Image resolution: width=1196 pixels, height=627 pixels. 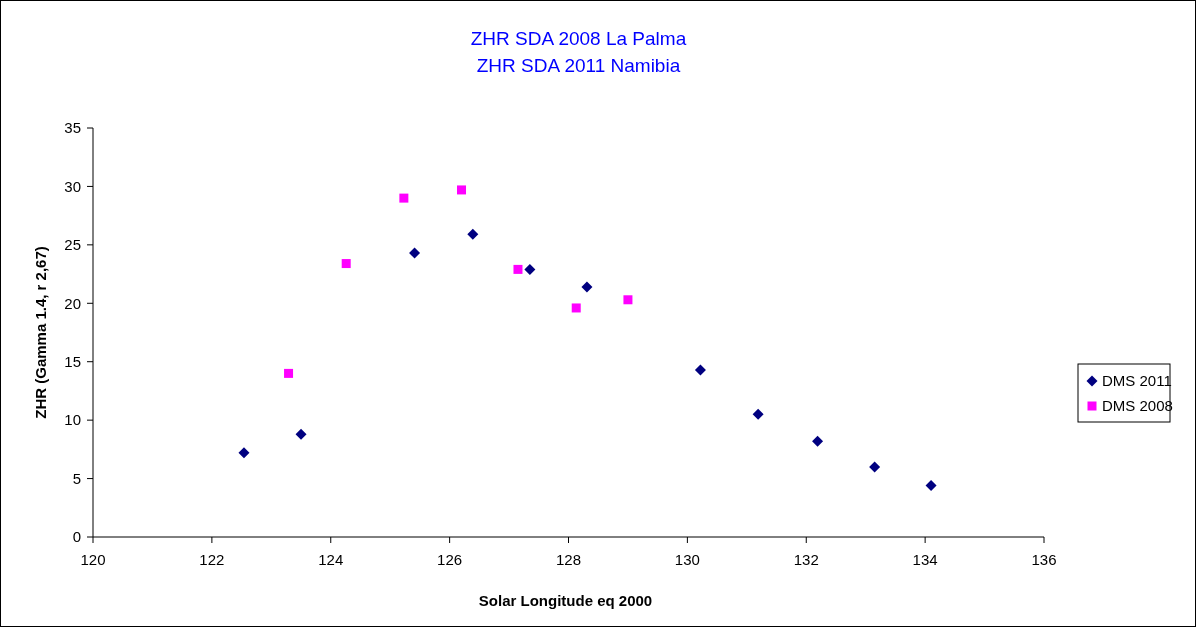 I want to click on y-tick-label: 20, so click(x=72, y=303).